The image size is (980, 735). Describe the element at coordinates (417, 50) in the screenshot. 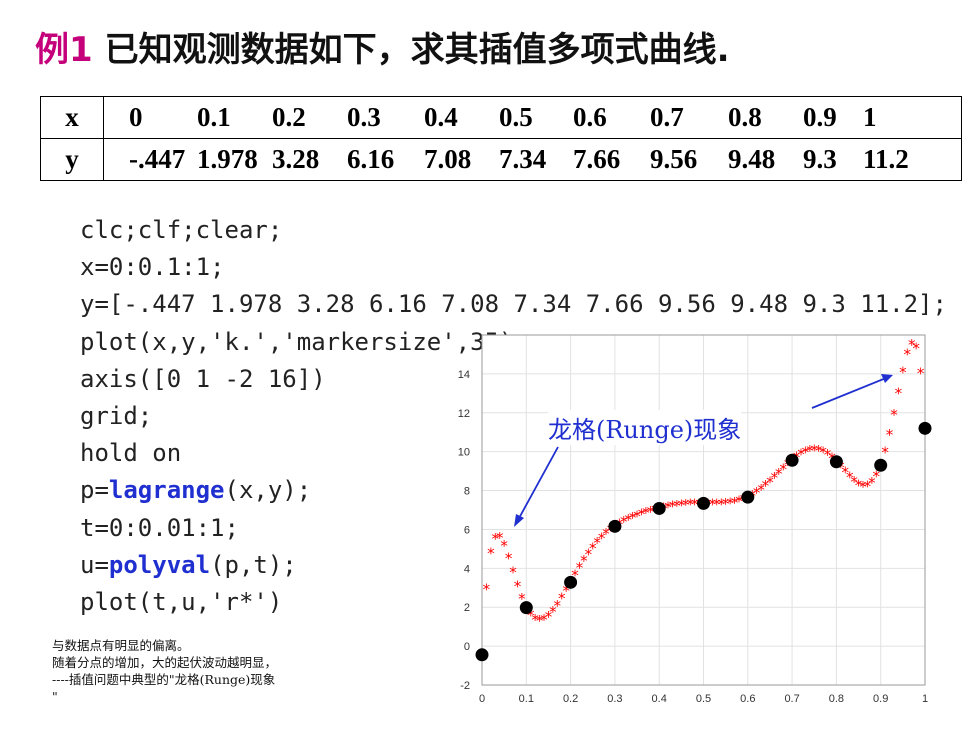

I see `title-text: 已知观测数据如下，求其插值多项式曲线.` at that location.